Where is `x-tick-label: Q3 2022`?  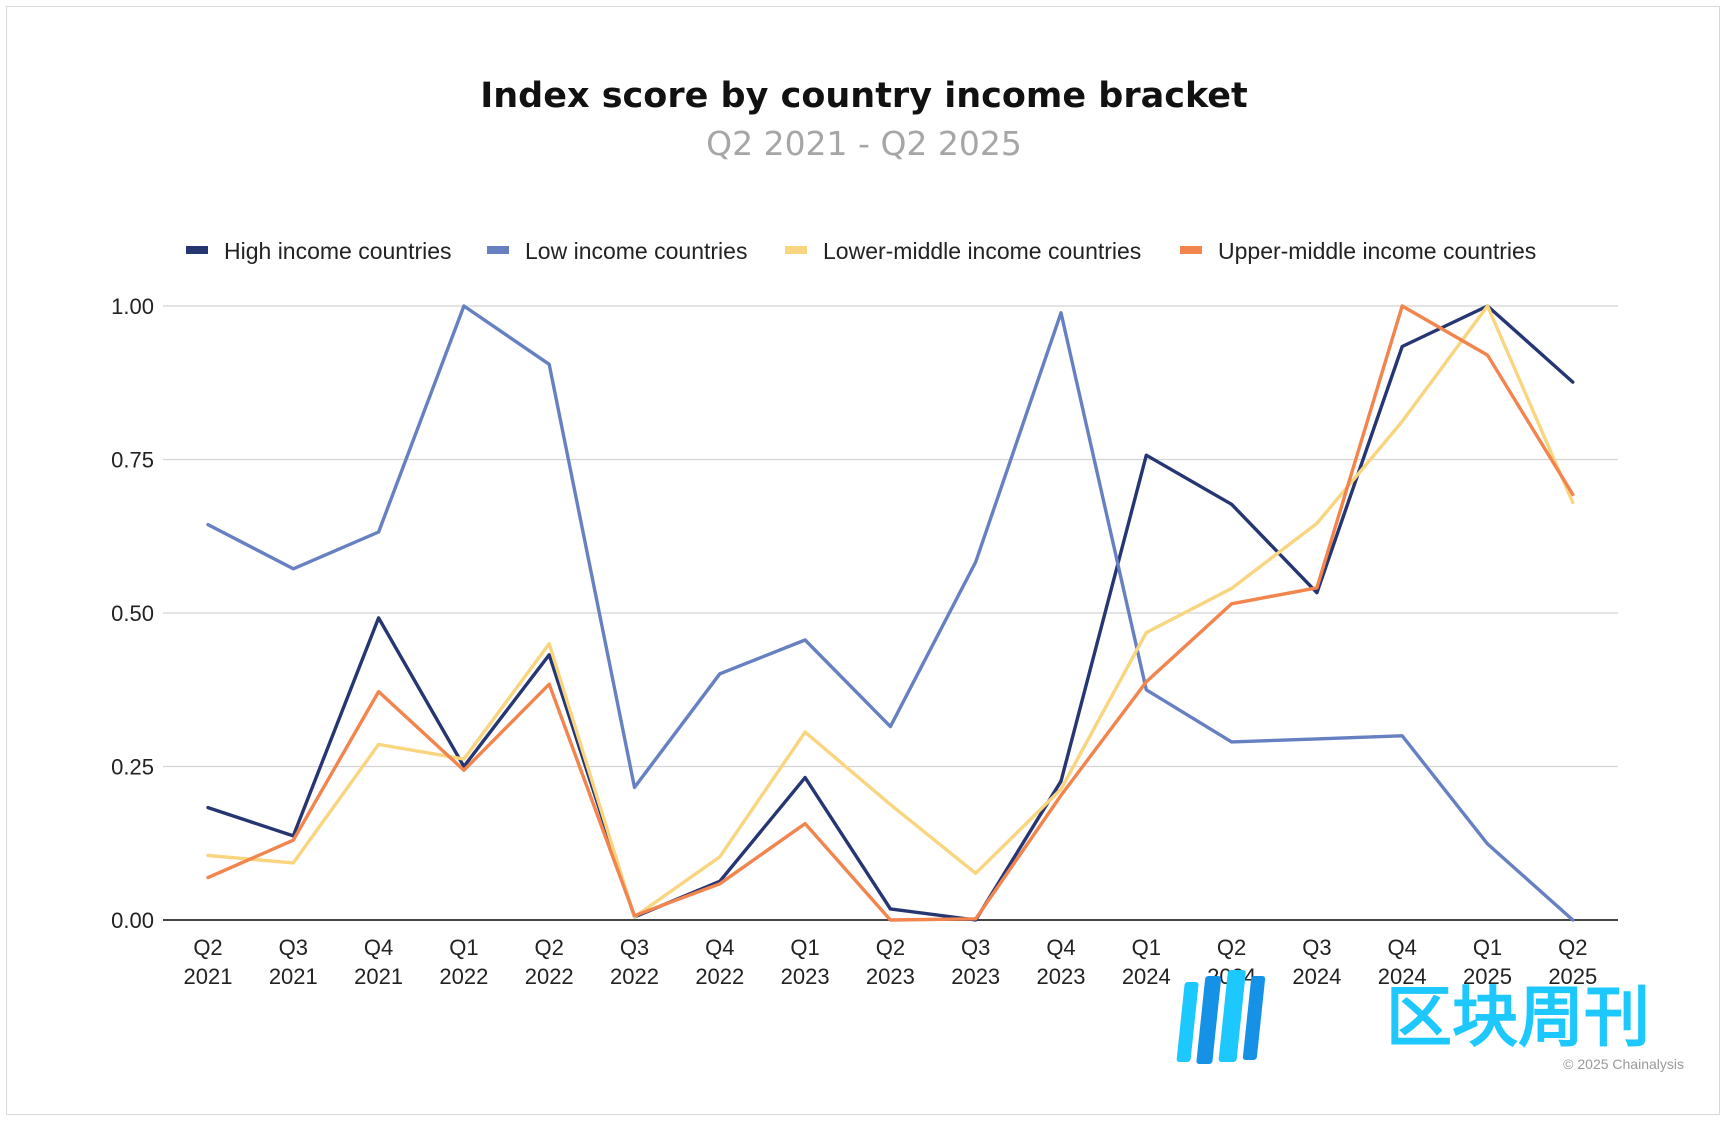 x-tick-label: Q3 2022 is located at coordinates (634, 962).